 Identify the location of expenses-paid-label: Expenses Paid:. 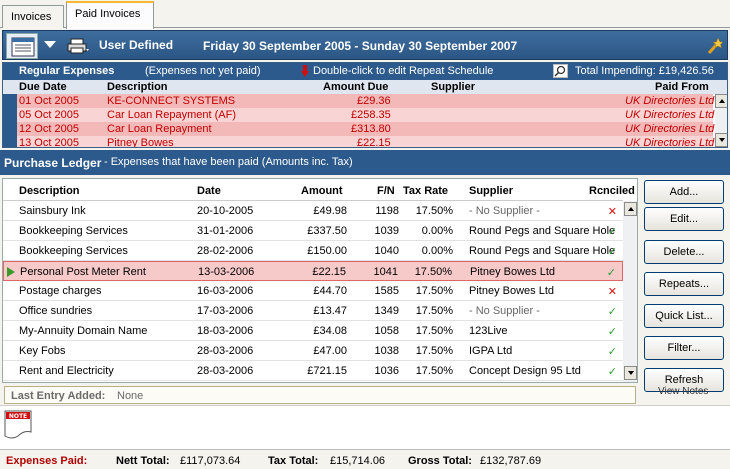
(47, 461).